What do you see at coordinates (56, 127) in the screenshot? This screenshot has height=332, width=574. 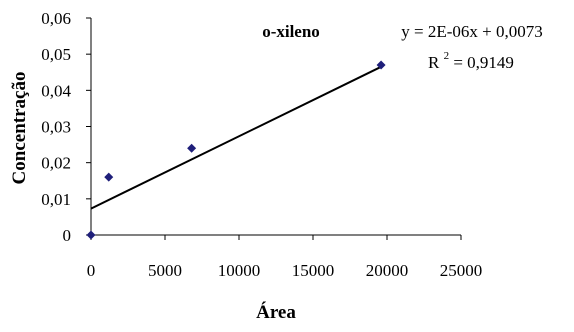 I see `y-tick-label: 0,03` at bounding box center [56, 127].